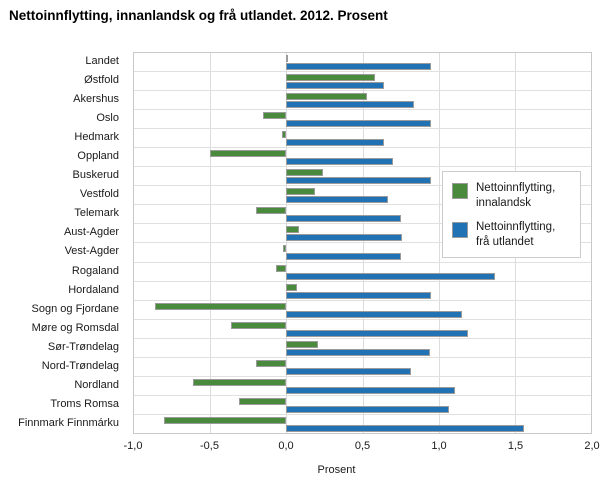  I want to click on legend-entry-innalandsk: Nettoinnflytting, innalandsk, so click(512, 196).